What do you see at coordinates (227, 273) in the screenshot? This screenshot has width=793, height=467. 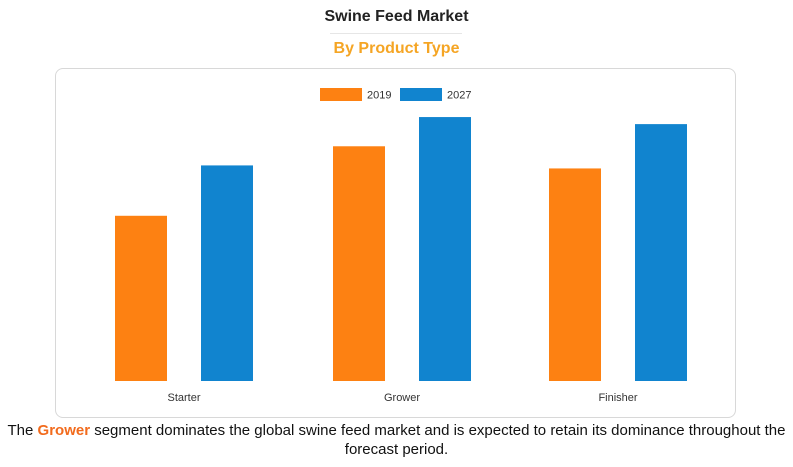 I see `bar-starter-2027` at bounding box center [227, 273].